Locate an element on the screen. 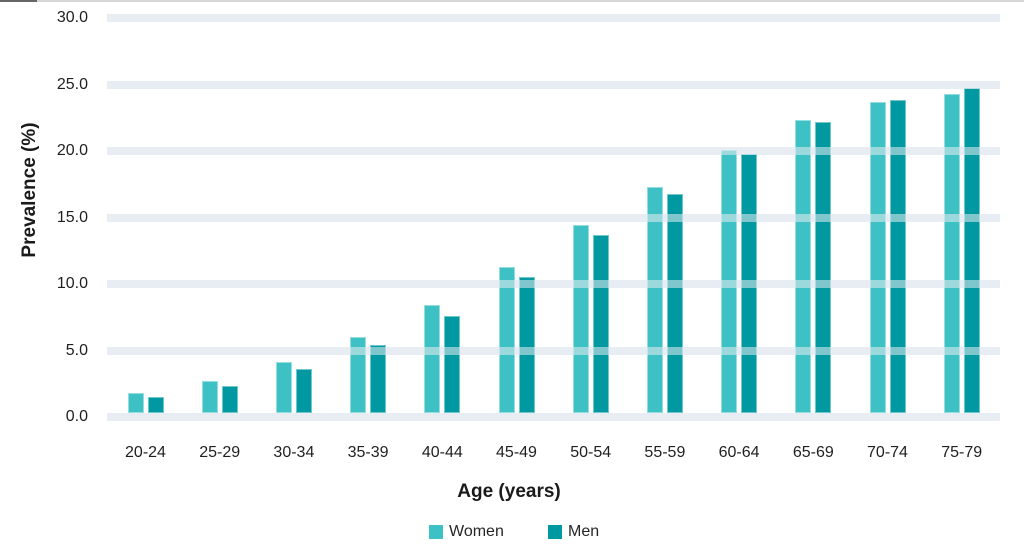 The width and height of the screenshot is (1024, 552). x-tick-label-50-54: 50-54 is located at coordinates (591, 452).